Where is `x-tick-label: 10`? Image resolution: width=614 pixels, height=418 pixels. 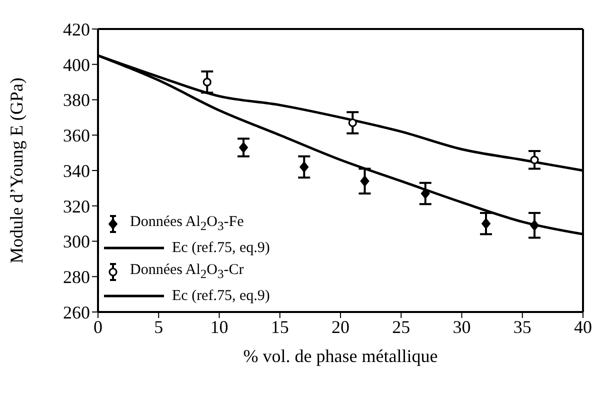 x-tick-label: 10 is located at coordinates (219, 326).